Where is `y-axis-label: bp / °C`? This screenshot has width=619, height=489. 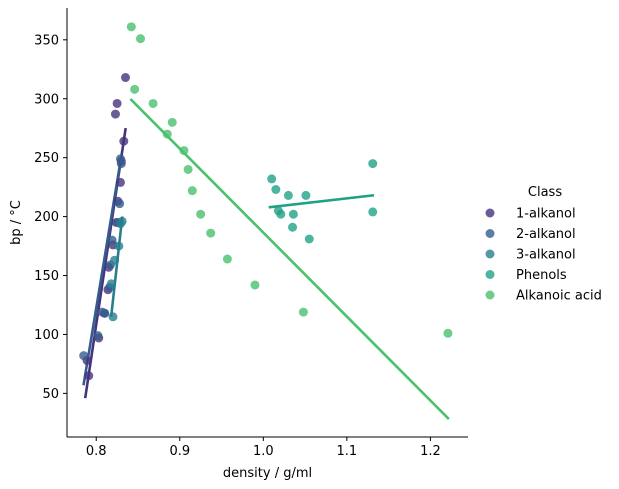 y-axis-label: bp / °C is located at coordinates (16, 222).